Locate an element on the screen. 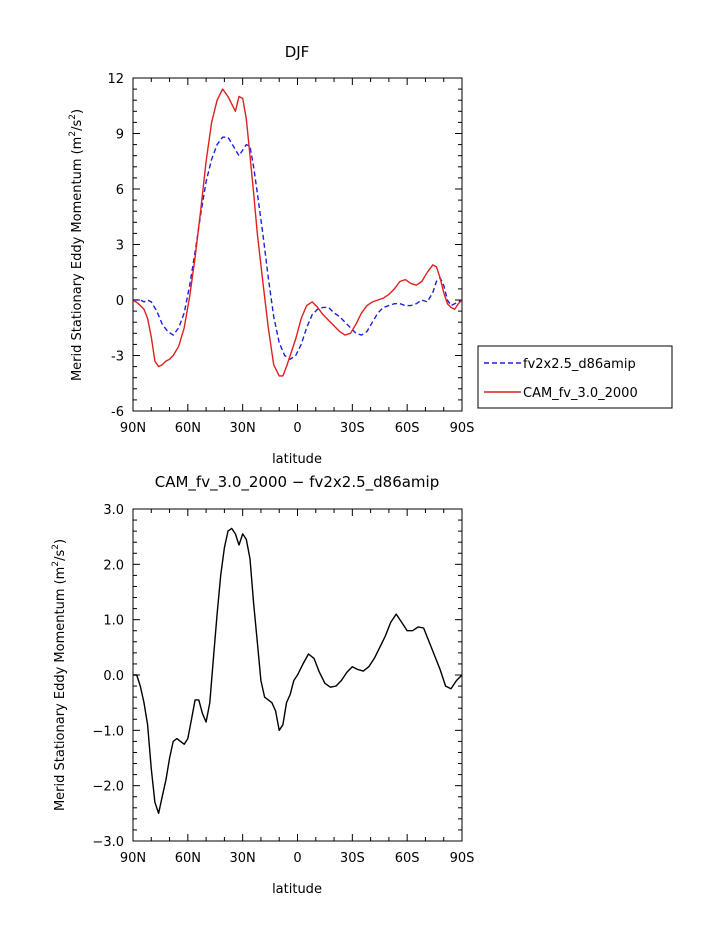 The height and width of the screenshot is (935, 723). bottom-chart-x-tick-label: 60N is located at coordinates (188, 858).